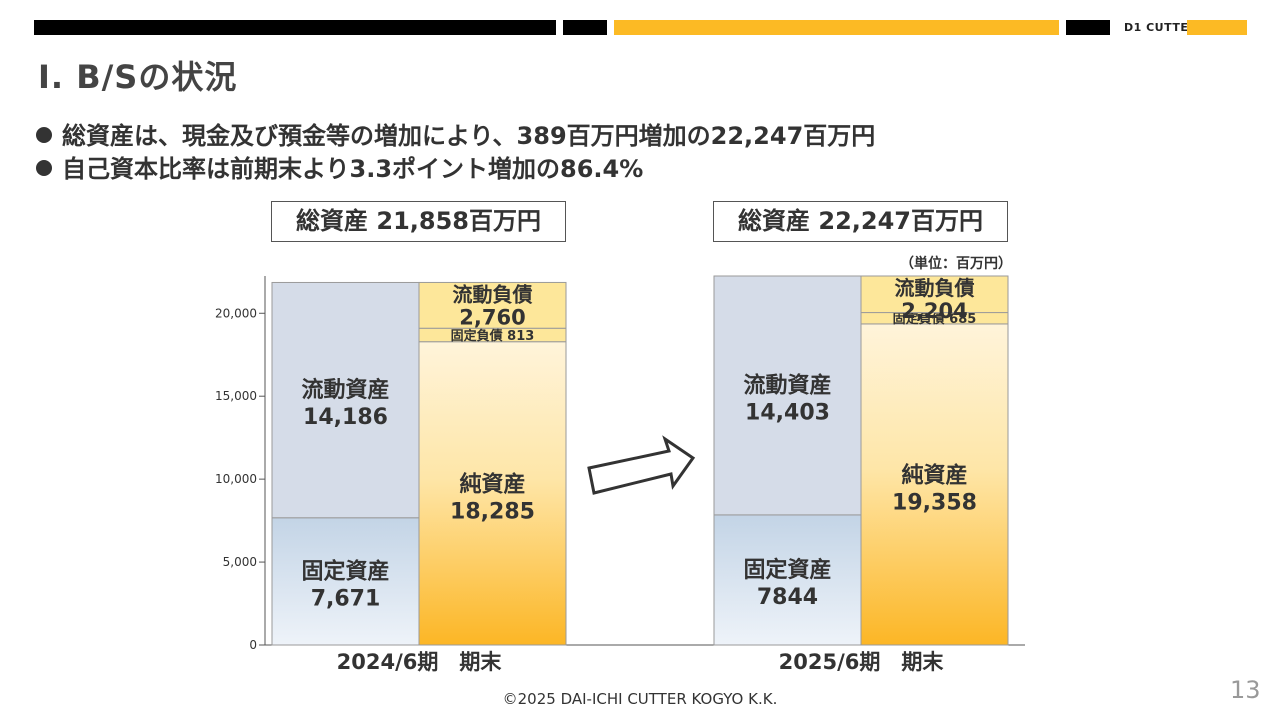  Describe the element at coordinates (1245, 690) in the screenshot. I see `page-number: 13` at that location.